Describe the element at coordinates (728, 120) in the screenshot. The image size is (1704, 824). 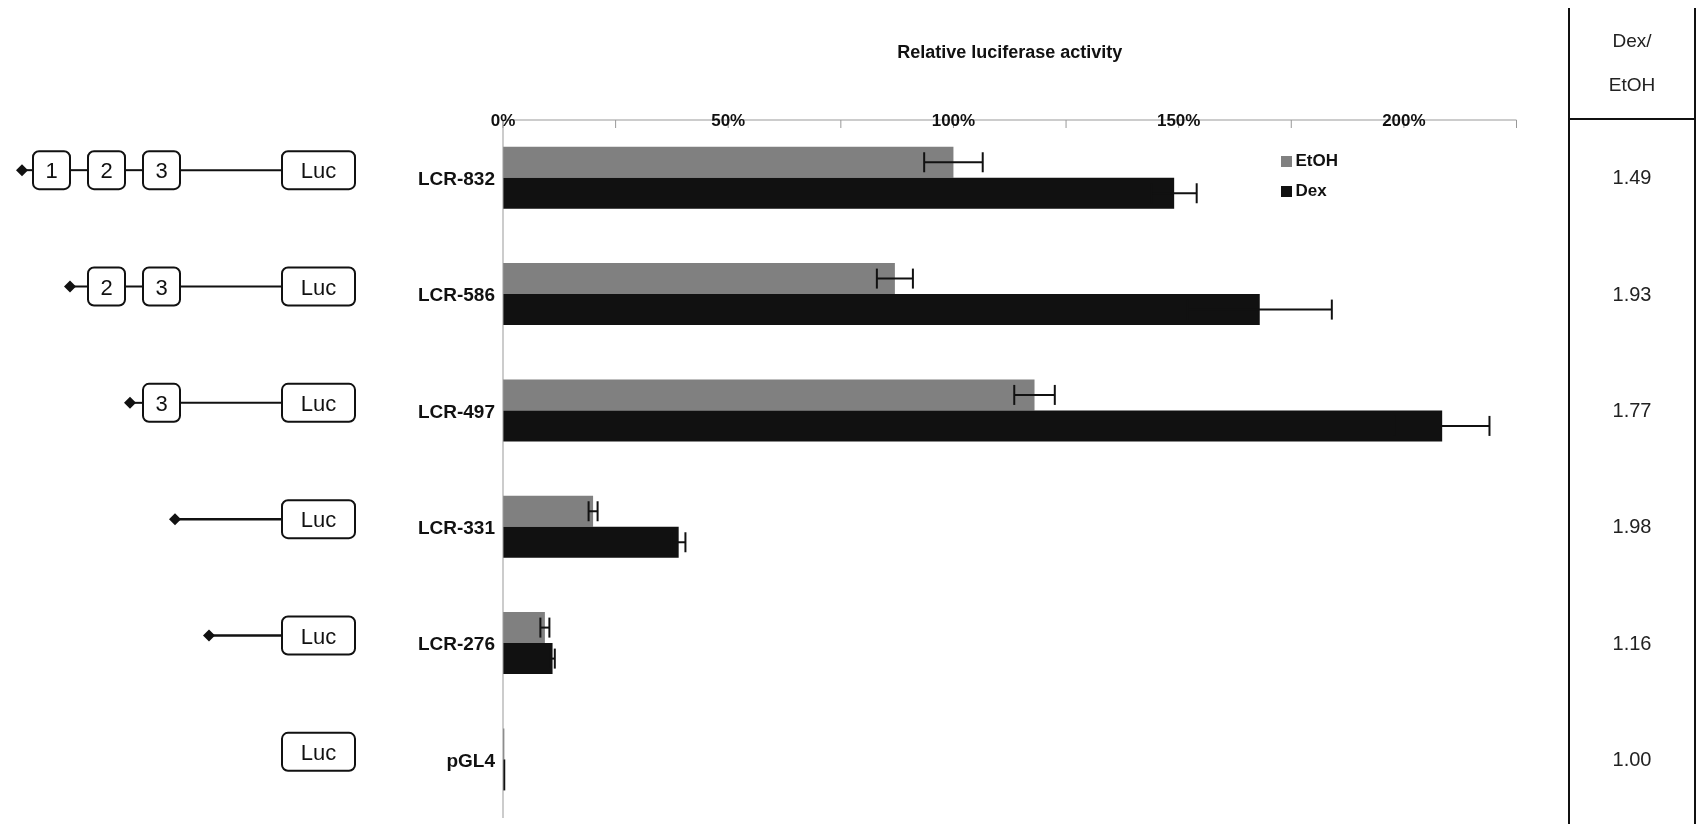
I see `x-tick-label: 50%` at that location.